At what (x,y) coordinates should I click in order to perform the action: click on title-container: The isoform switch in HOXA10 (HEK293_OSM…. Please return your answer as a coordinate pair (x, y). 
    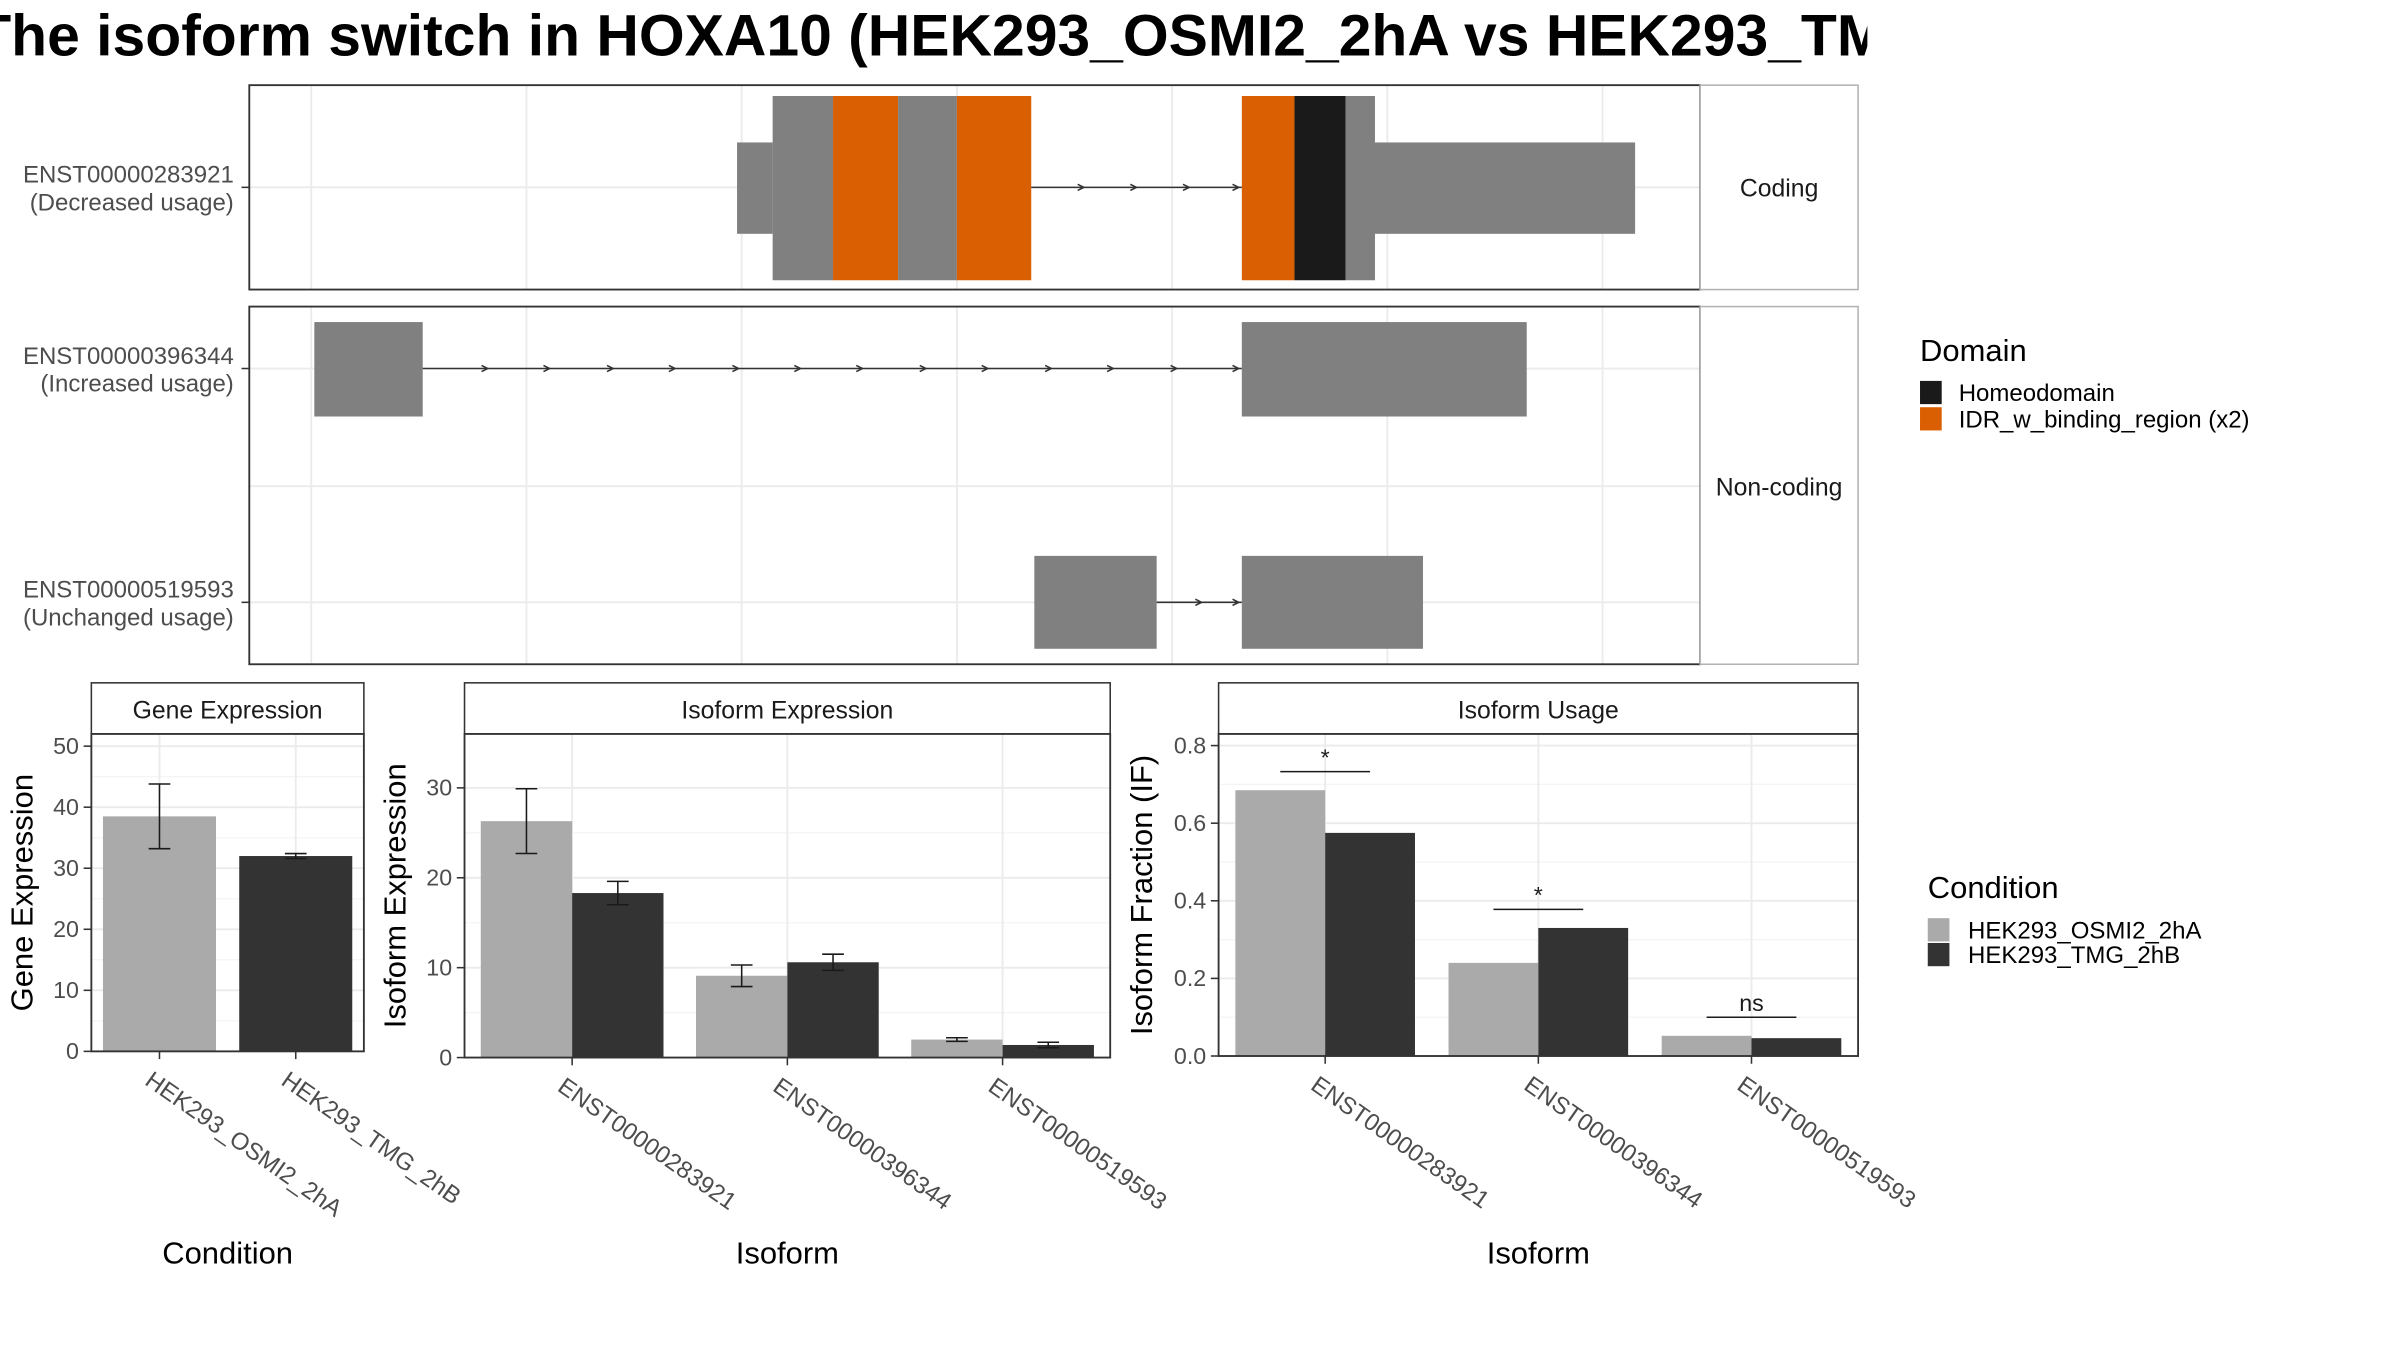
    Looking at the image, I should click on (933, 40).